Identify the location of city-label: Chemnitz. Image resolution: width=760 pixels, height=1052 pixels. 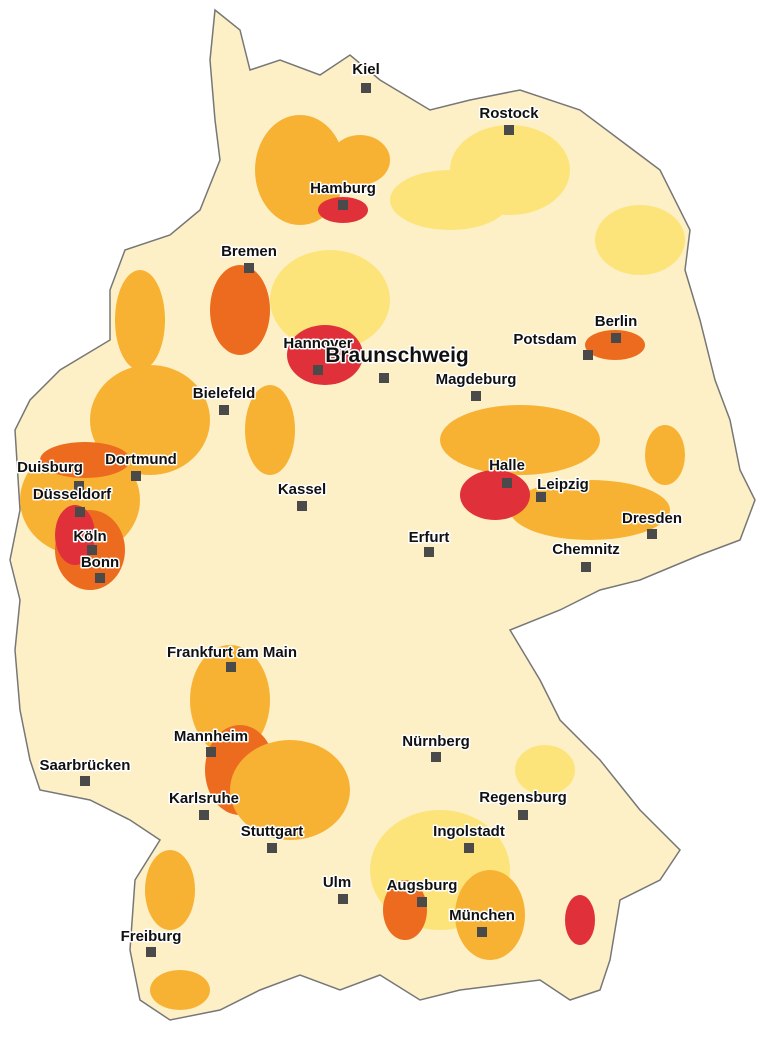
(586, 549).